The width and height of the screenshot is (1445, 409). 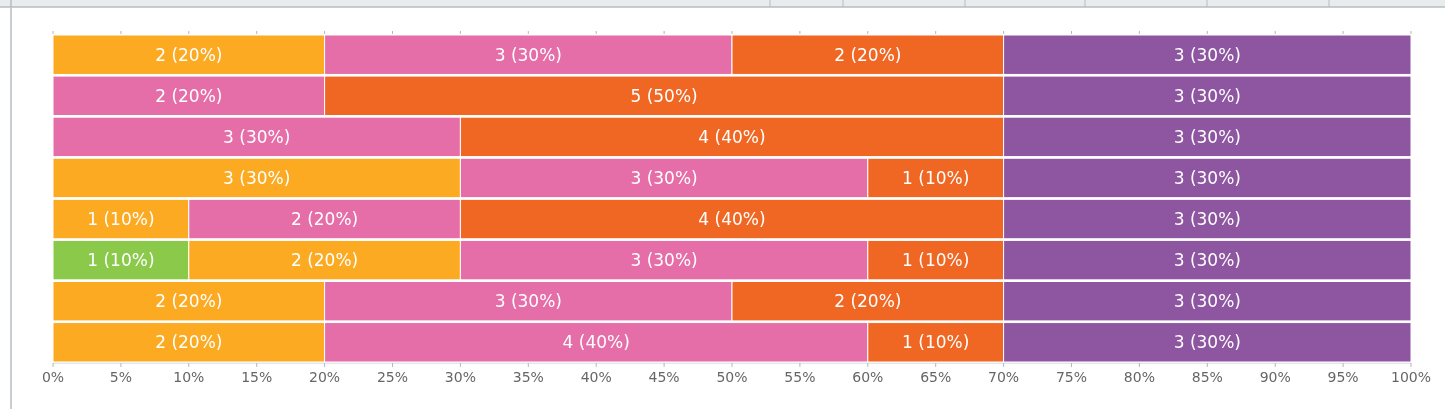 I want to click on x-tick-label: 25%, so click(x=392, y=377).